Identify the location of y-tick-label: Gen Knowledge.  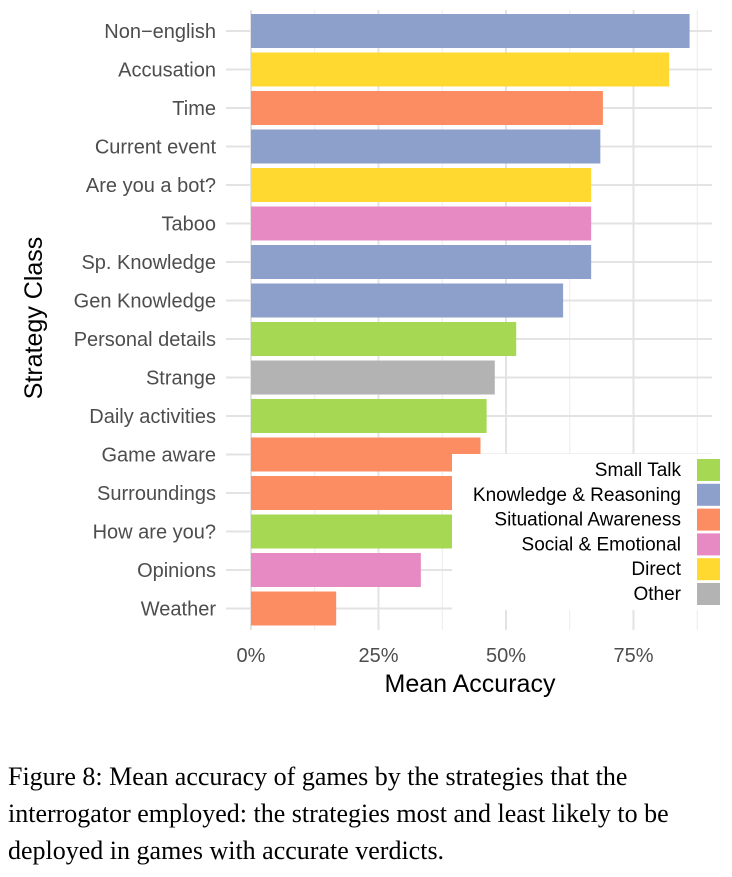
(145, 302).